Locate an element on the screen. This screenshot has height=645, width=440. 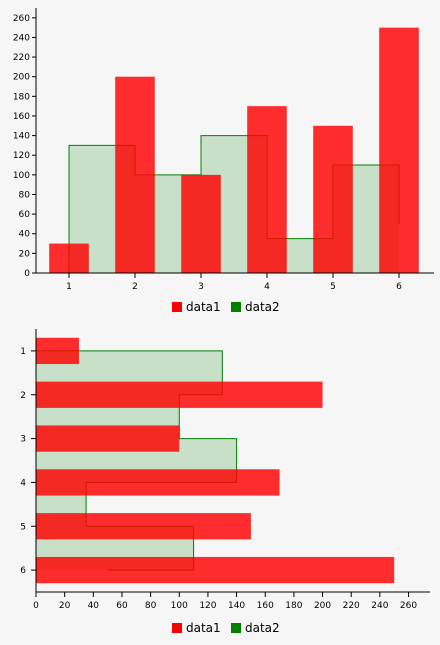
x-tick-label: 3 is located at coordinates (201, 287).